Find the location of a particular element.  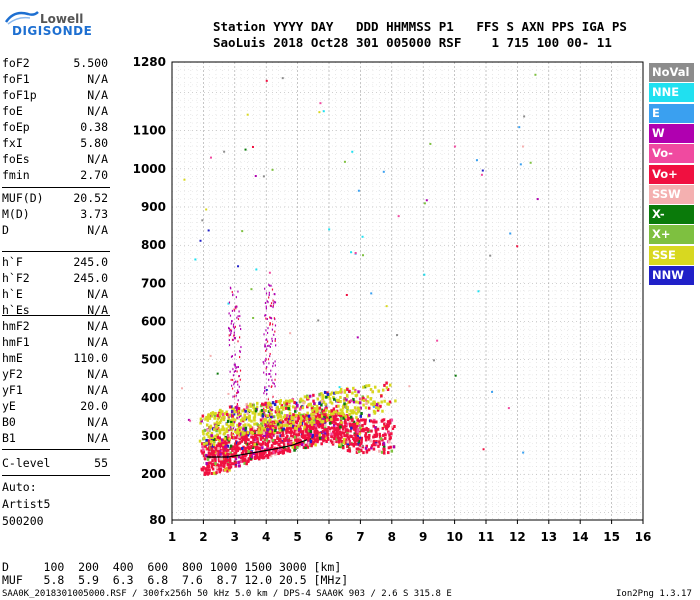

param-value: 245.0 is located at coordinates (90, 262).